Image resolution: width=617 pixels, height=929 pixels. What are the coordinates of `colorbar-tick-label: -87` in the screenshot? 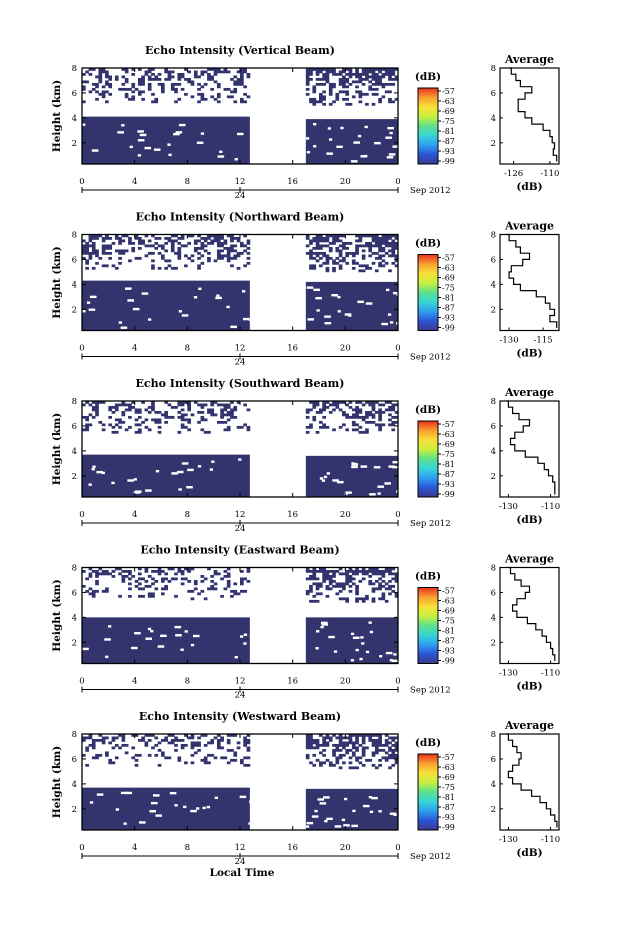 It's located at (448, 640).